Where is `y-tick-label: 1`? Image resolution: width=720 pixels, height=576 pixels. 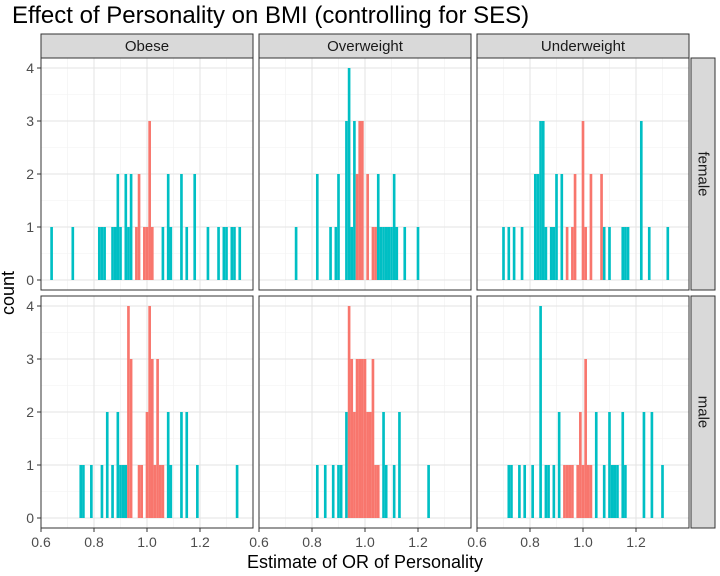
y-tick-label: 1 is located at coordinates (30, 465).